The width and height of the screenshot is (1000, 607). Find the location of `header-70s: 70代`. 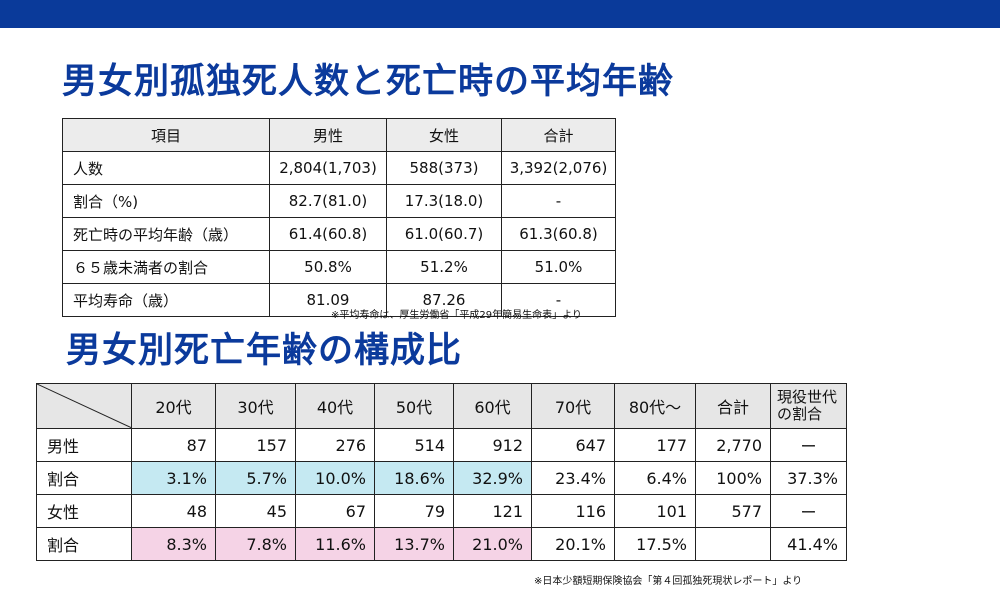

header-70s: 70代 is located at coordinates (573, 406).